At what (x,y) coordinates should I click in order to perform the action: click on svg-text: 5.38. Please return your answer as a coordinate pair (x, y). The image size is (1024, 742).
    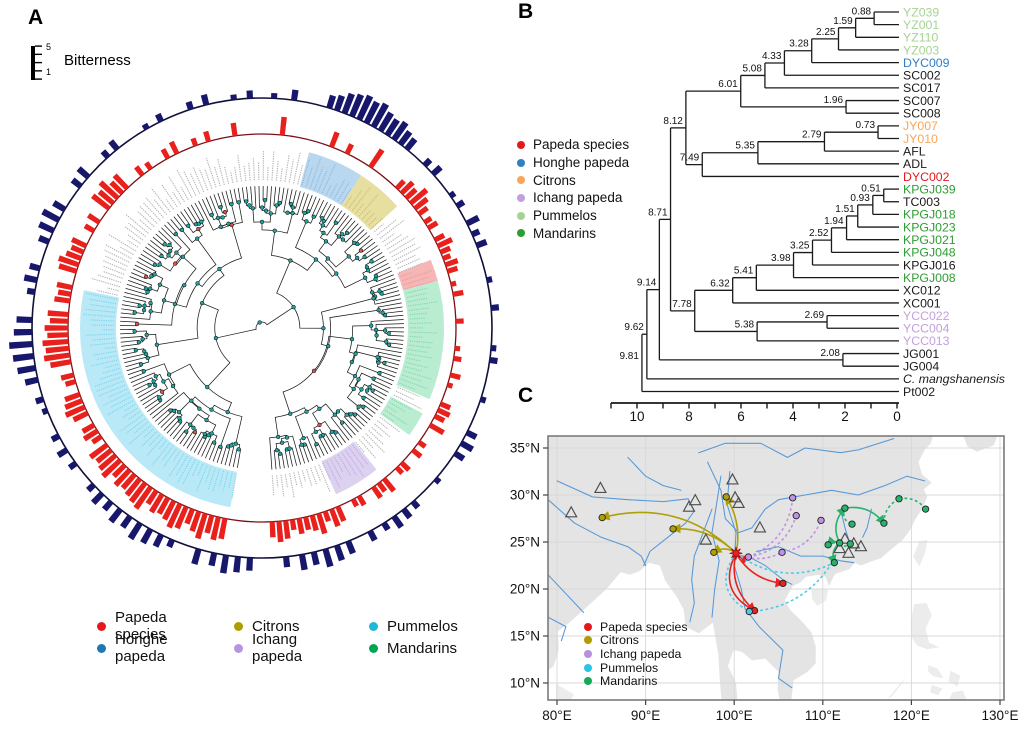
    Looking at the image, I should click on (745, 324).